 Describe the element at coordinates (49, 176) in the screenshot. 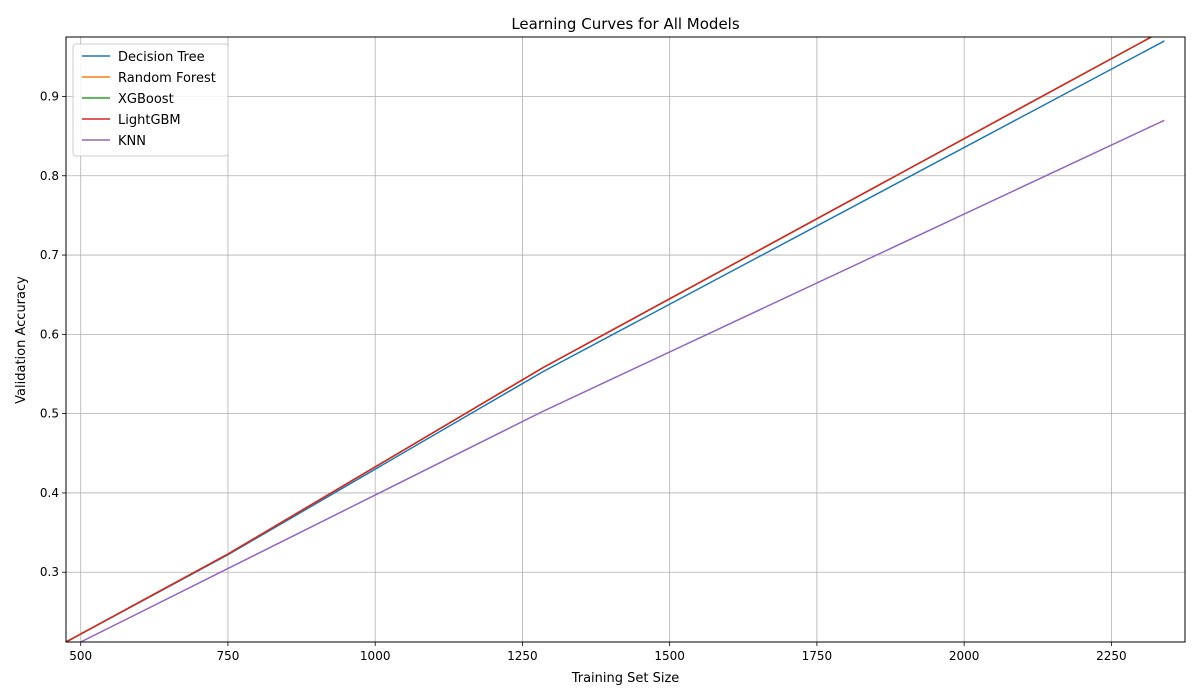

I see `y-tick-label: 0.8` at that location.